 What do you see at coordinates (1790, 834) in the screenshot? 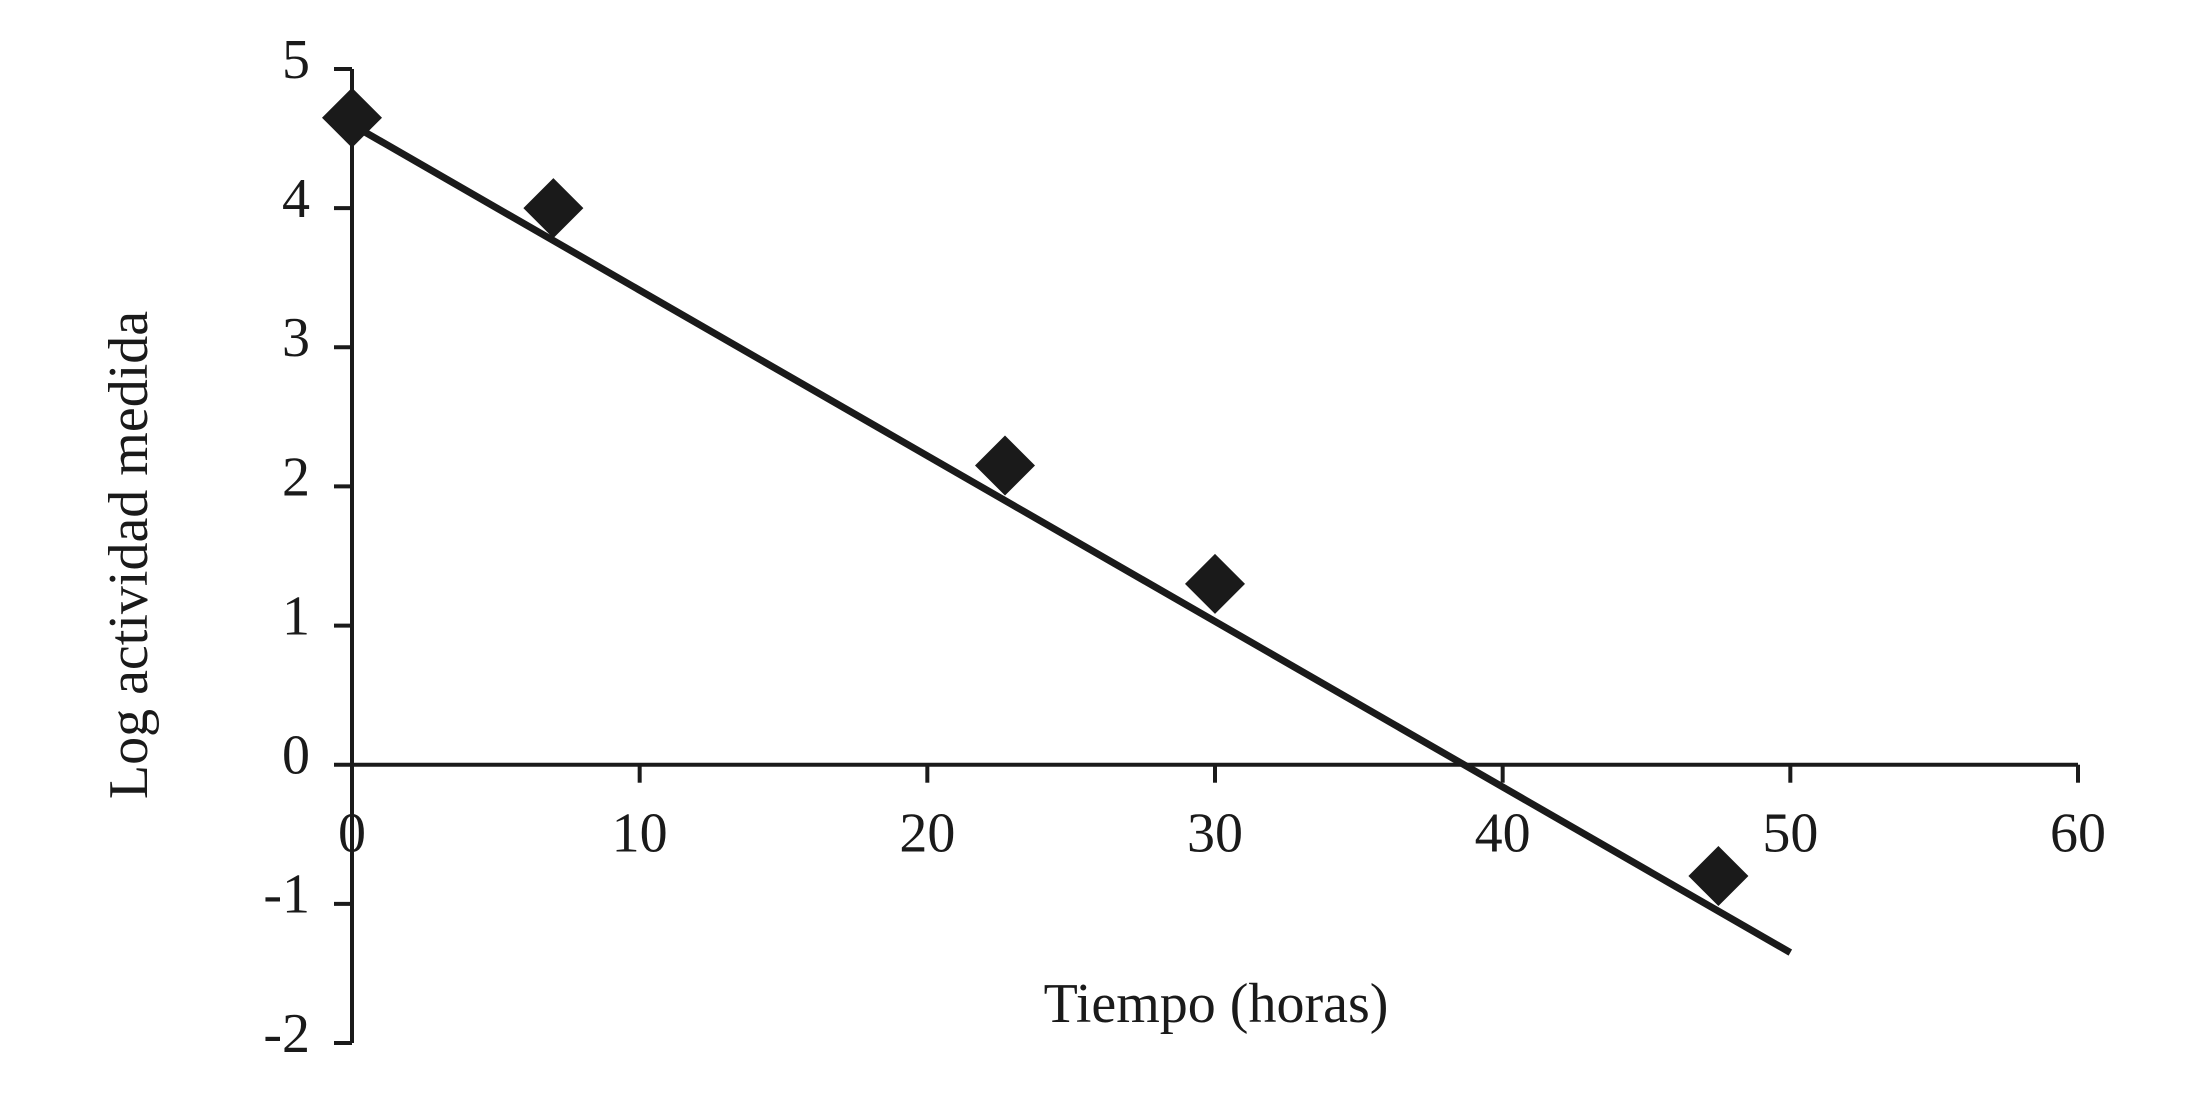
I see `x-tick-label: 50` at bounding box center [1790, 834].